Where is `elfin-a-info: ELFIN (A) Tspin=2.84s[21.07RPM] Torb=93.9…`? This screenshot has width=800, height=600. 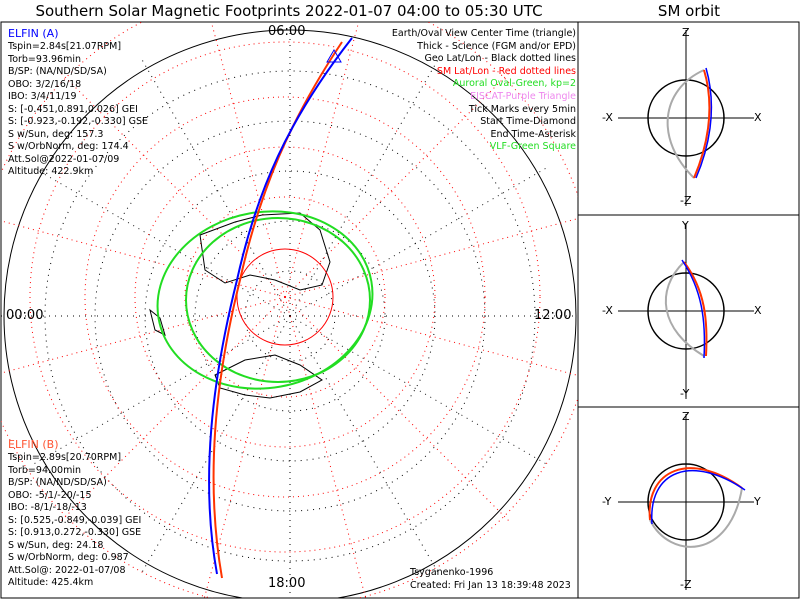
elfin-a-info: ELFIN (A) Tspin=2.84s[21.07RPM] Torb=93.9… is located at coordinates (78, 103).